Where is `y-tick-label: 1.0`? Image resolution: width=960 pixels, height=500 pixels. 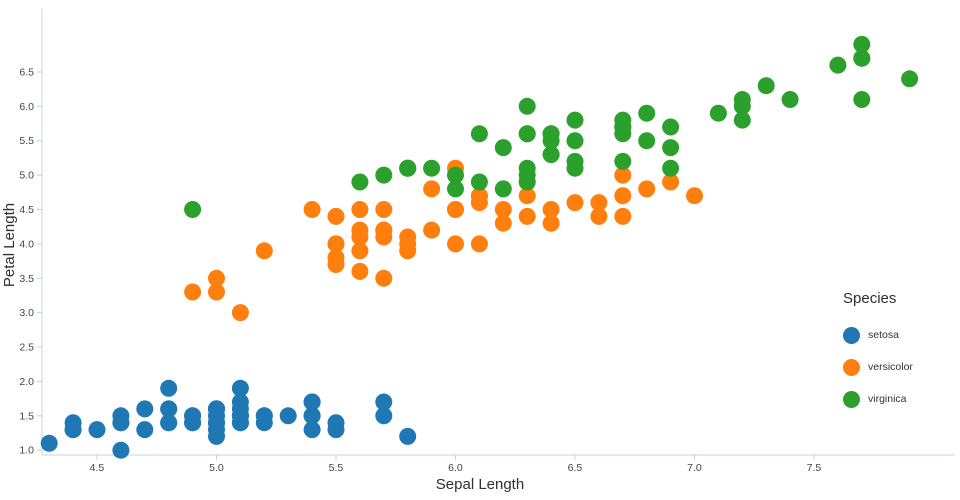
y-tick-label: 1.0 is located at coordinates (26, 451).